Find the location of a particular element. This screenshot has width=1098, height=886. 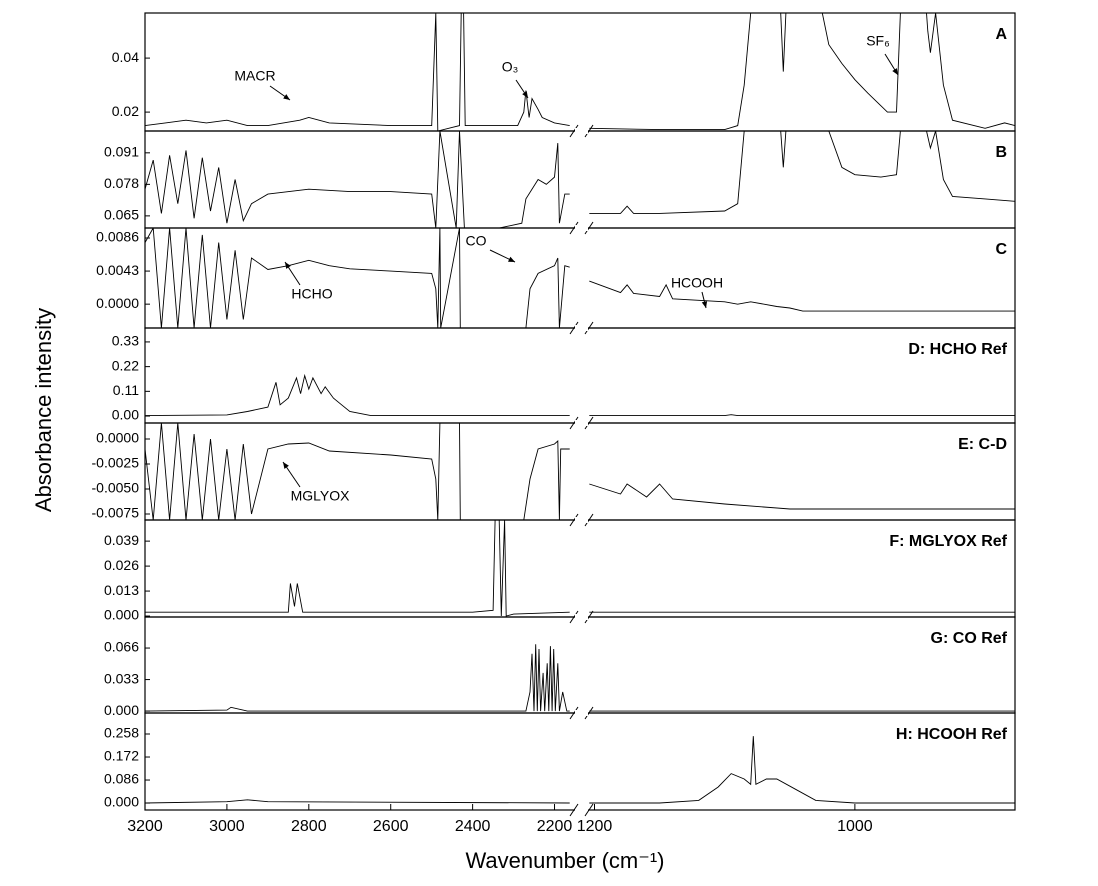

y-tick-label: 0.091 is located at coordinates (121, 152).